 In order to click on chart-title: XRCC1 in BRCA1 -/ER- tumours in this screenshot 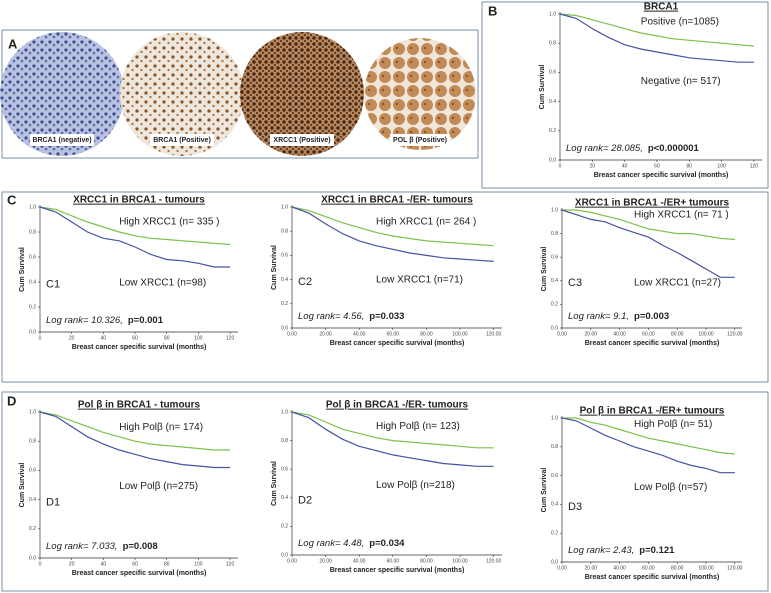, I will do `click(397, 200)`.